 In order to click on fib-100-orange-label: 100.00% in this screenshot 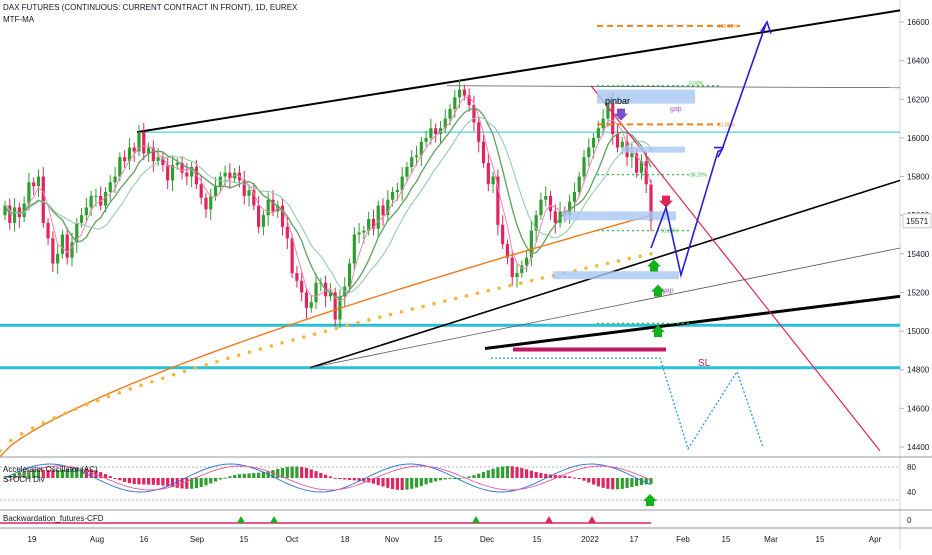, I will do `click(728, 27)`.